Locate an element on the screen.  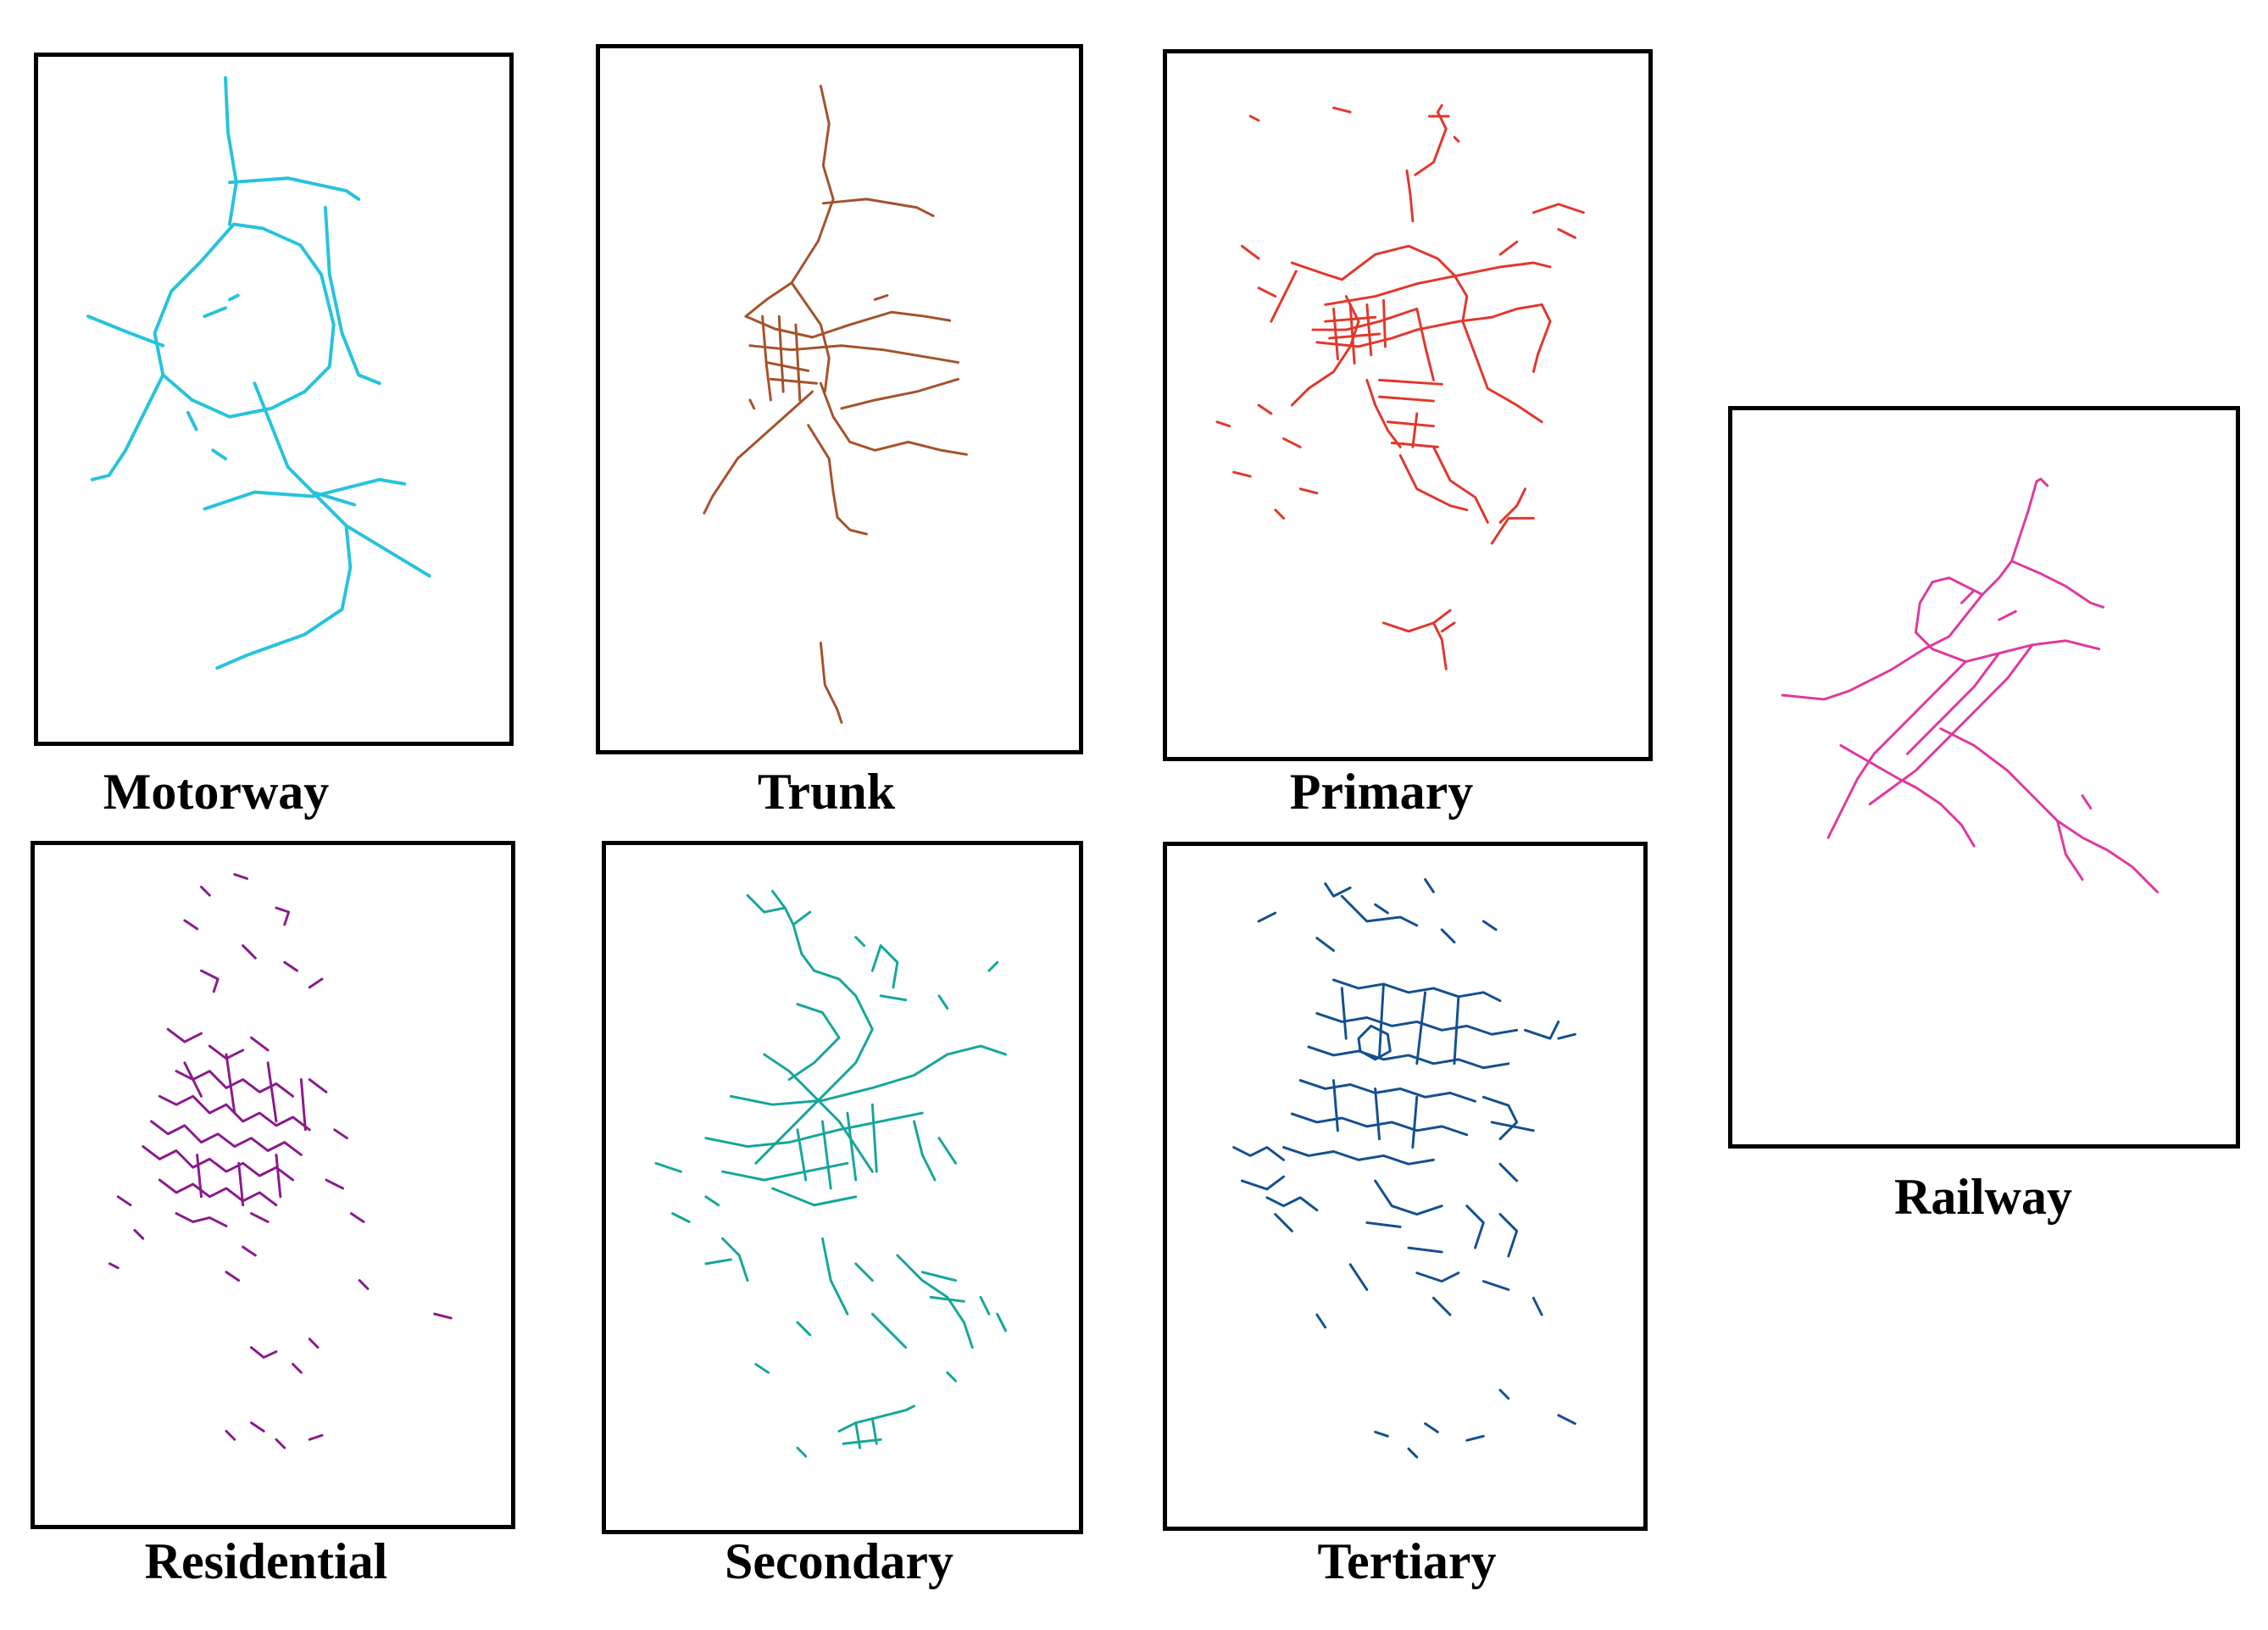
caption-secondary: Secondary is located at coordinates (839, 1561).